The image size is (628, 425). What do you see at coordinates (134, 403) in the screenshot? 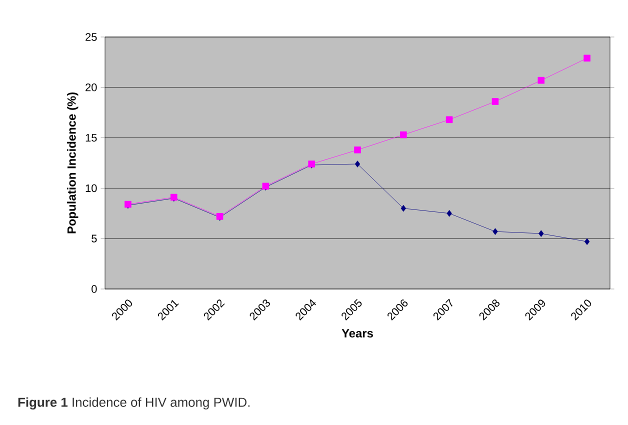
I see `text: Figure 1 Incidence of HIV among PWID.` at bounding box center [134, 403].